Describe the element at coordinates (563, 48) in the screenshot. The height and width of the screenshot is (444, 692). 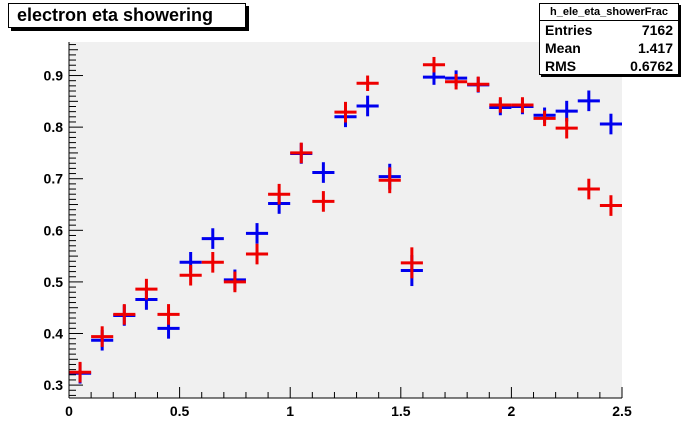
I see `stats-label: Mean` at that location.